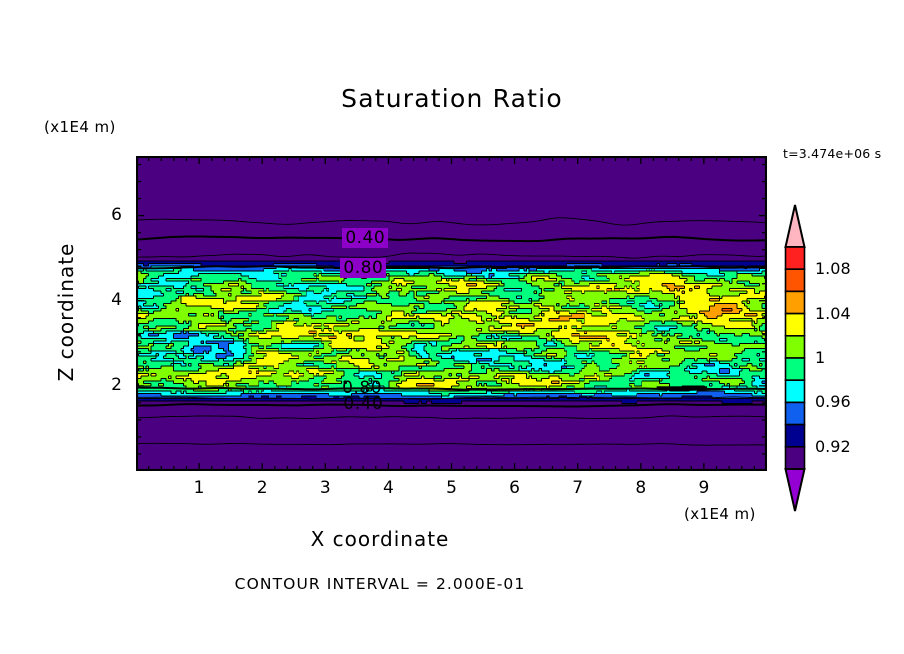  What do you see at coordinates (380, 584) in the screenshot?
I see `contour-interval-note: CONTOUR INTERVAL = 2.000E-01` at bounding box center [380, 584].